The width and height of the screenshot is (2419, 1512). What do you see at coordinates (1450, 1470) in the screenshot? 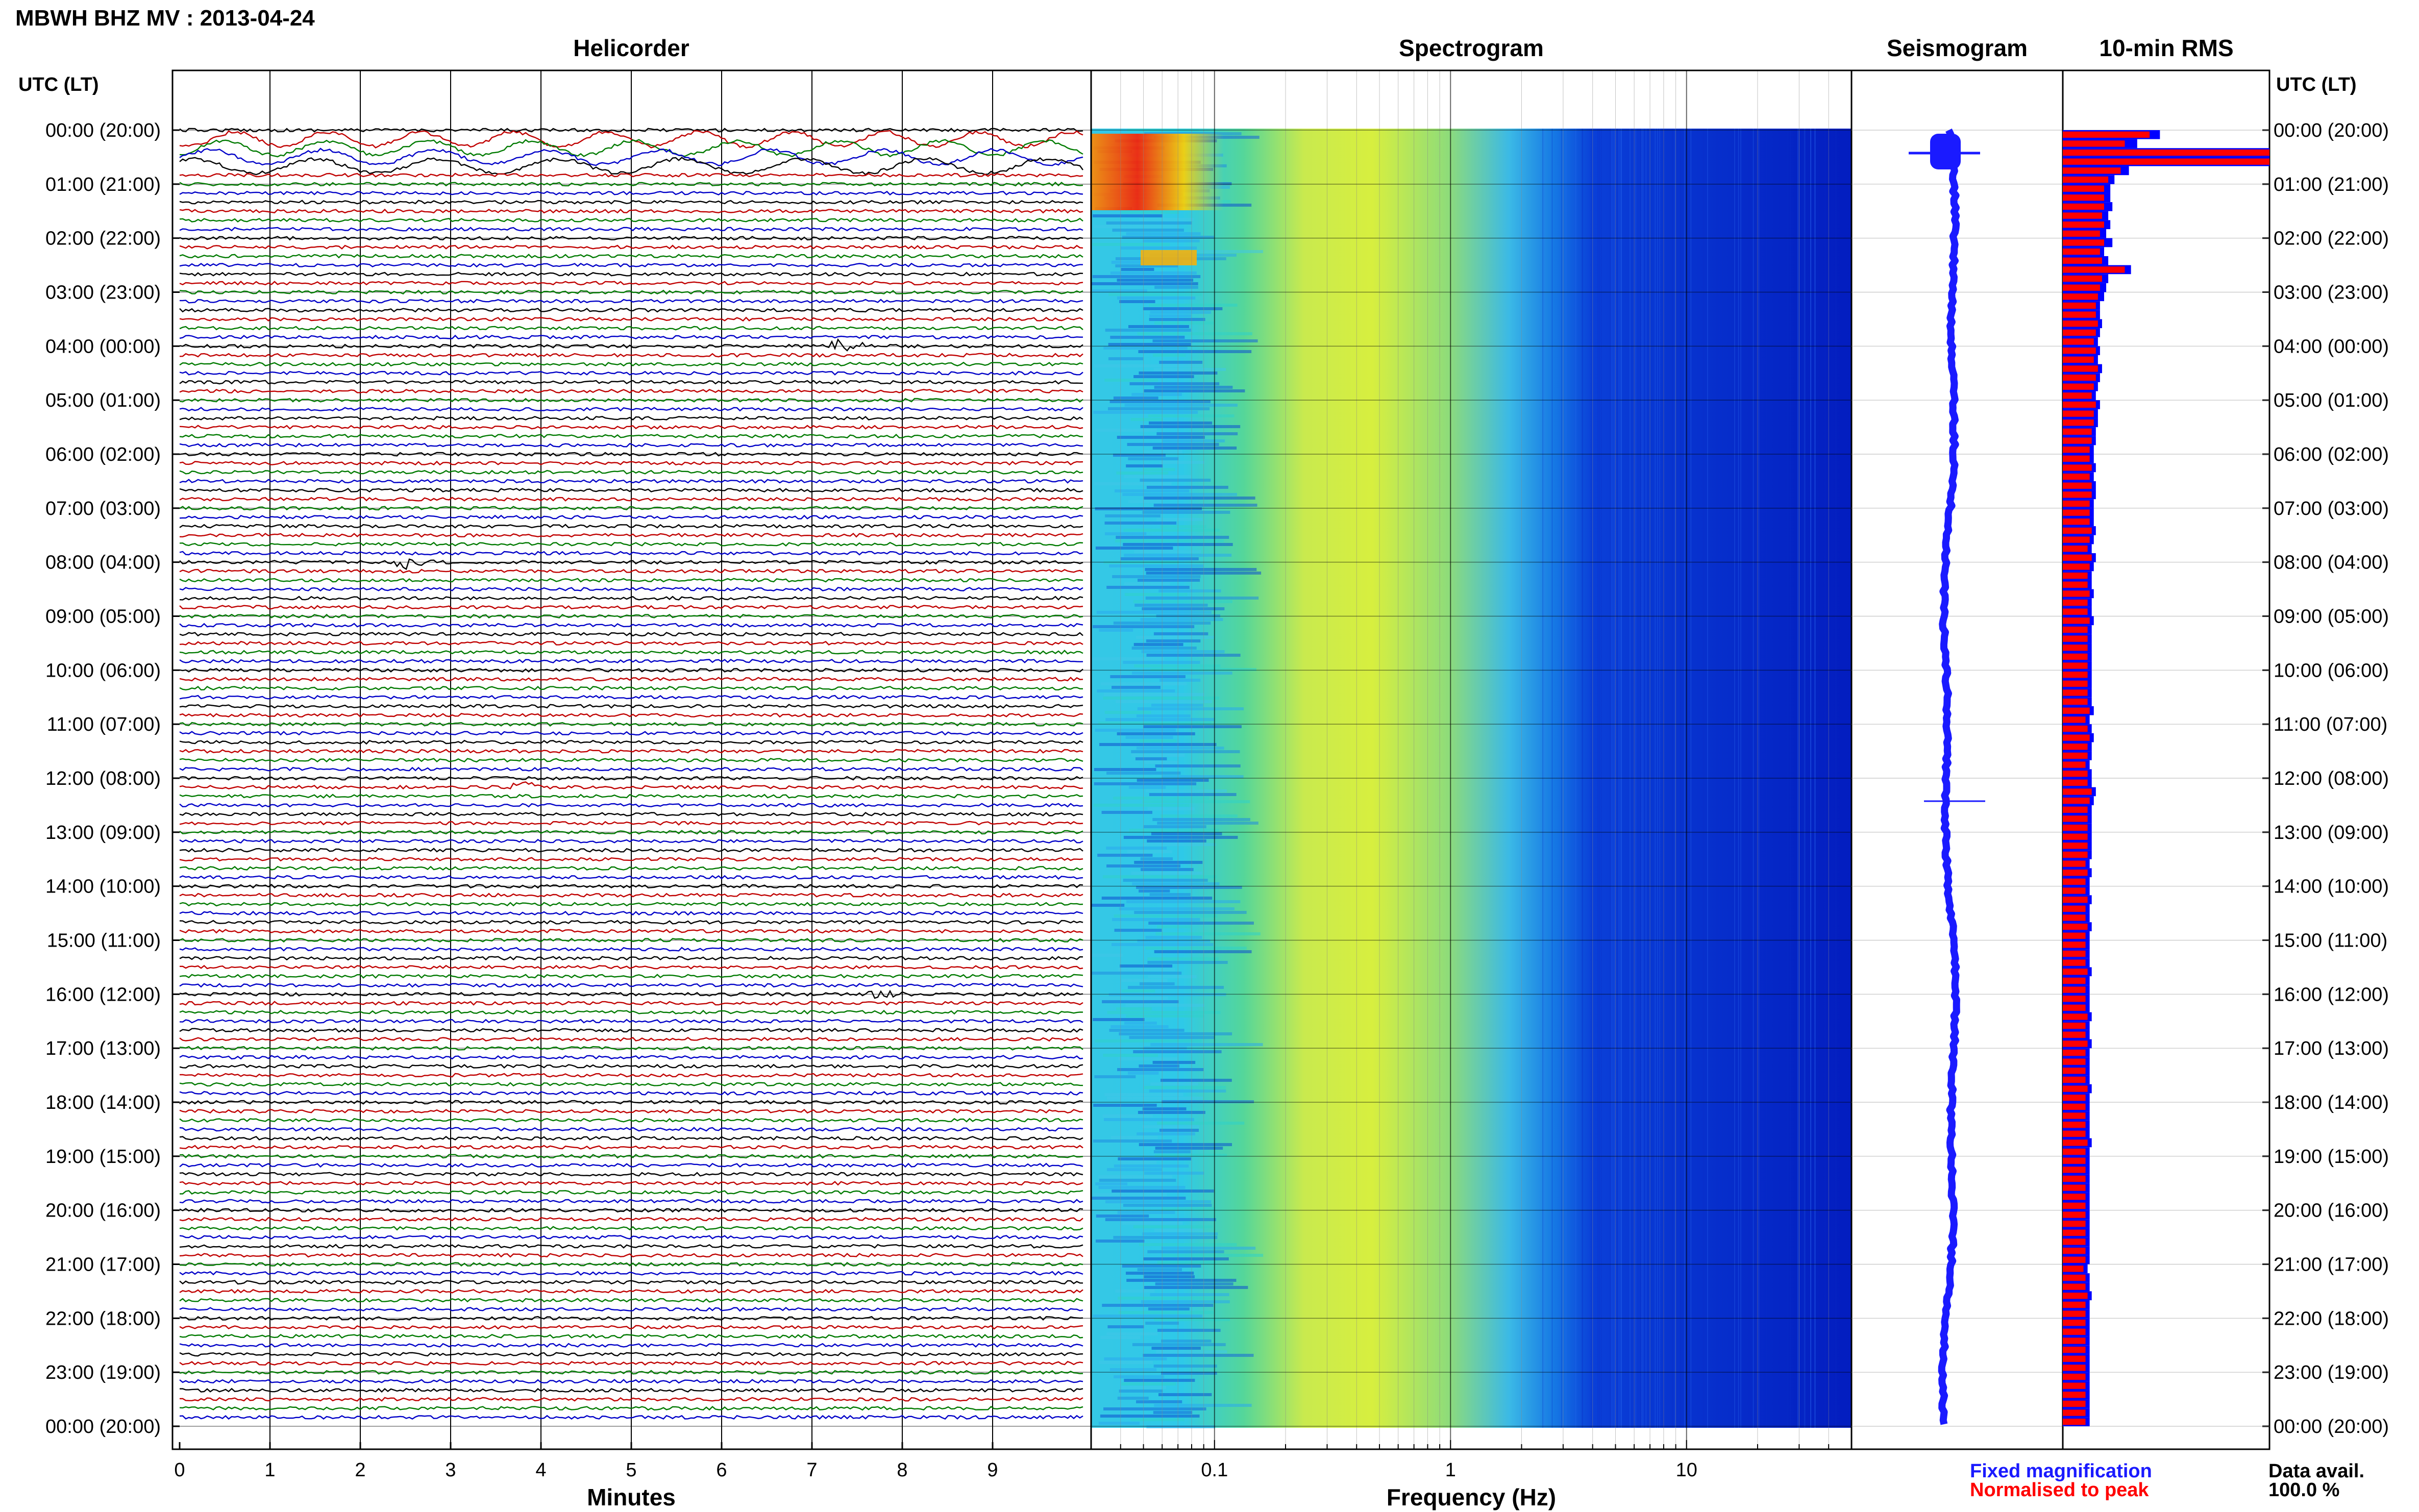
I see `spectrogram-tick-label: 1` at bounding box center [1450, 1470].